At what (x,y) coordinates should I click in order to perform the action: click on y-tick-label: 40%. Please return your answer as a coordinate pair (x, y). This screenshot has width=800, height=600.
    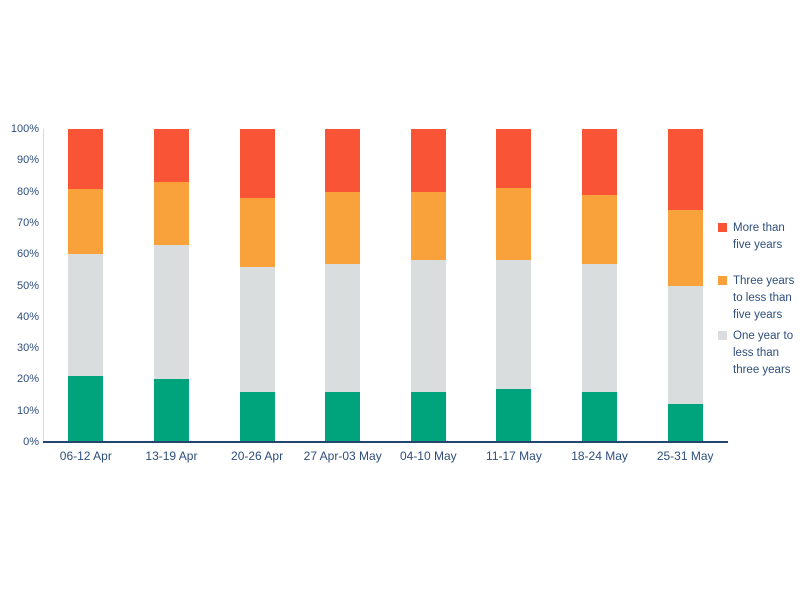
    Looking at the image, I should click on (27, 316).